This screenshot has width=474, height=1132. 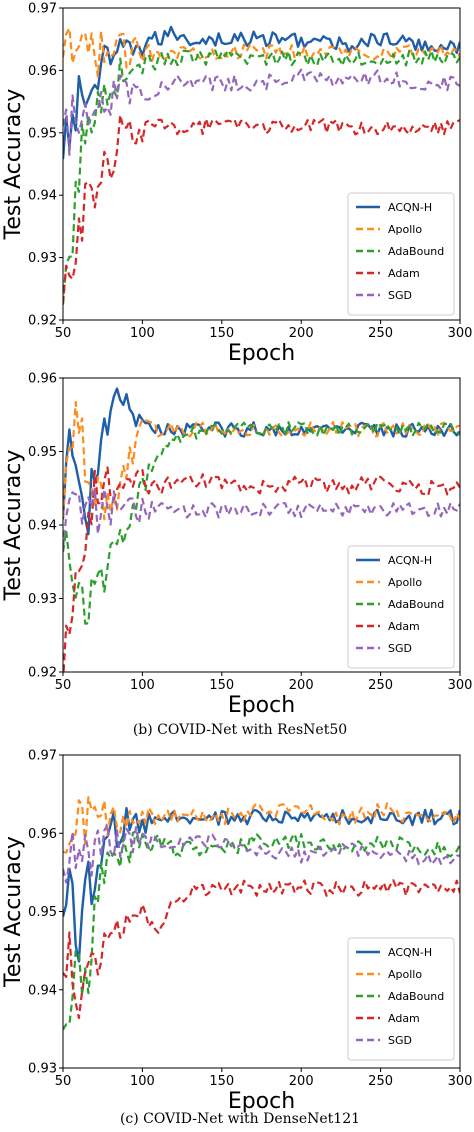 I want to click on series-line-adabound, so click(x=261, y=930).